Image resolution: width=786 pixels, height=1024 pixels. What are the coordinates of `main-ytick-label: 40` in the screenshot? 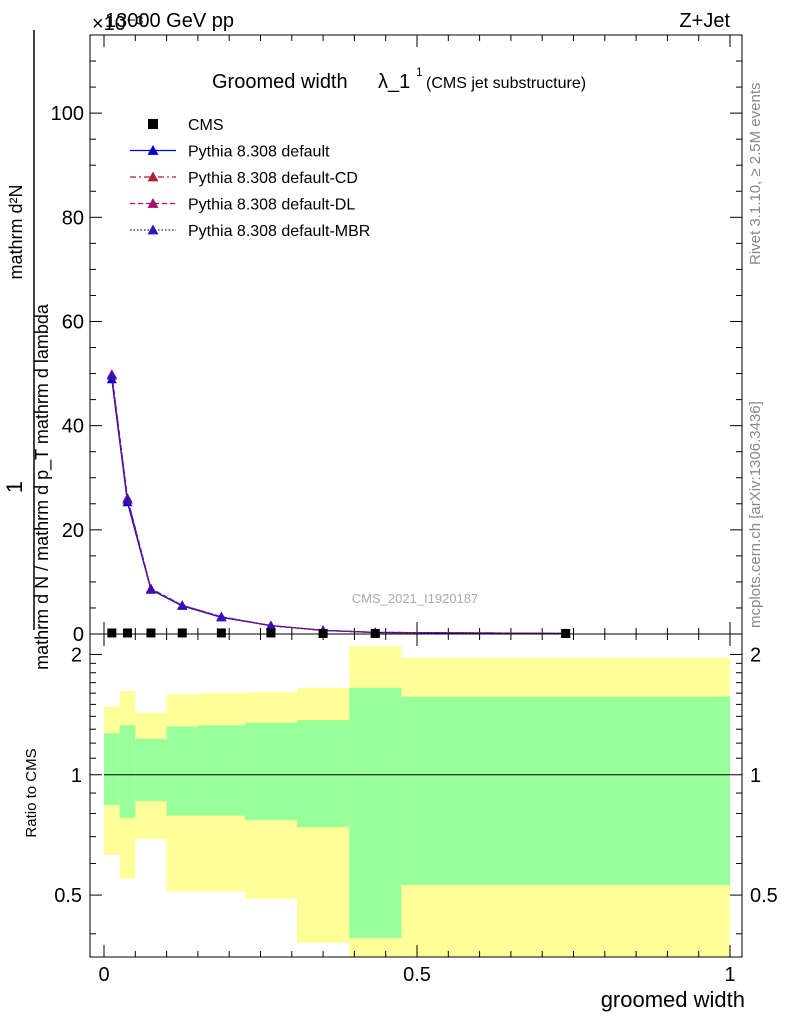 It's located at (73, 427).